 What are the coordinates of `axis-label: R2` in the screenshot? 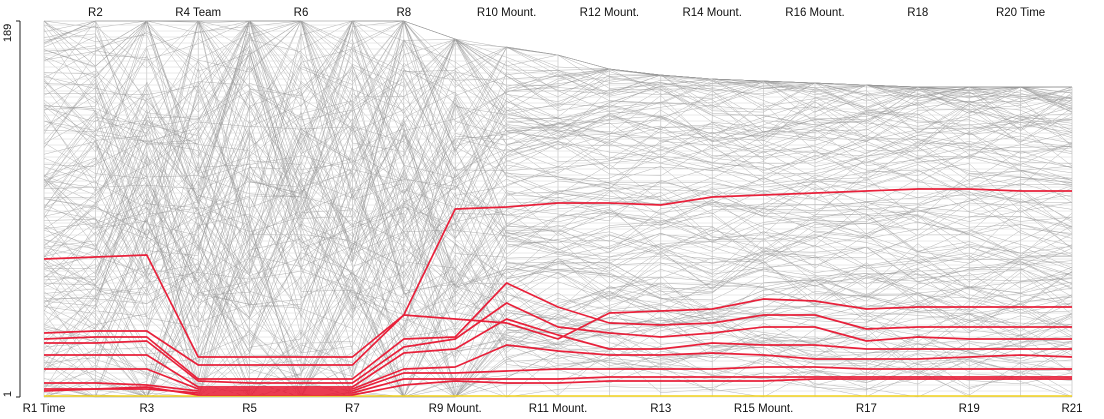 It's located at (95, 13).